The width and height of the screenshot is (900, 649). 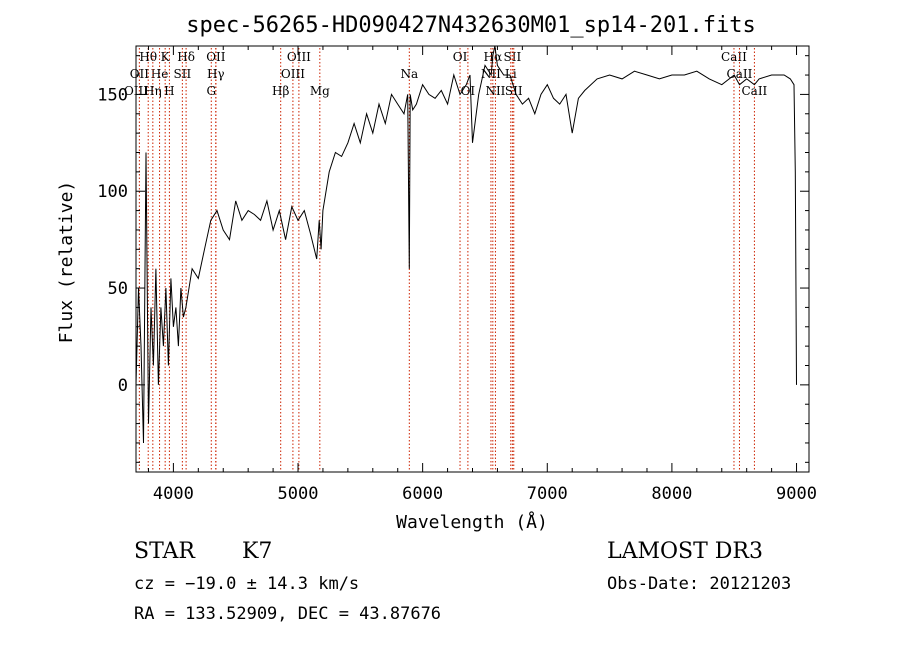 I want to click on marker-label-23: Mg, so click(x=320, y=91).